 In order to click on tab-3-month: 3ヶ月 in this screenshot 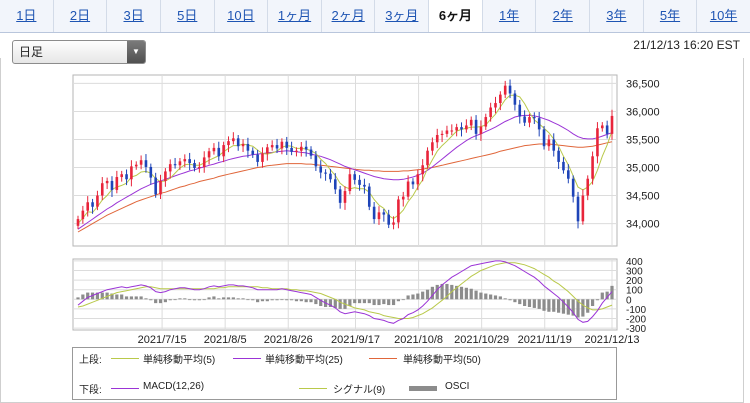, I will do `click(402, 16)`.